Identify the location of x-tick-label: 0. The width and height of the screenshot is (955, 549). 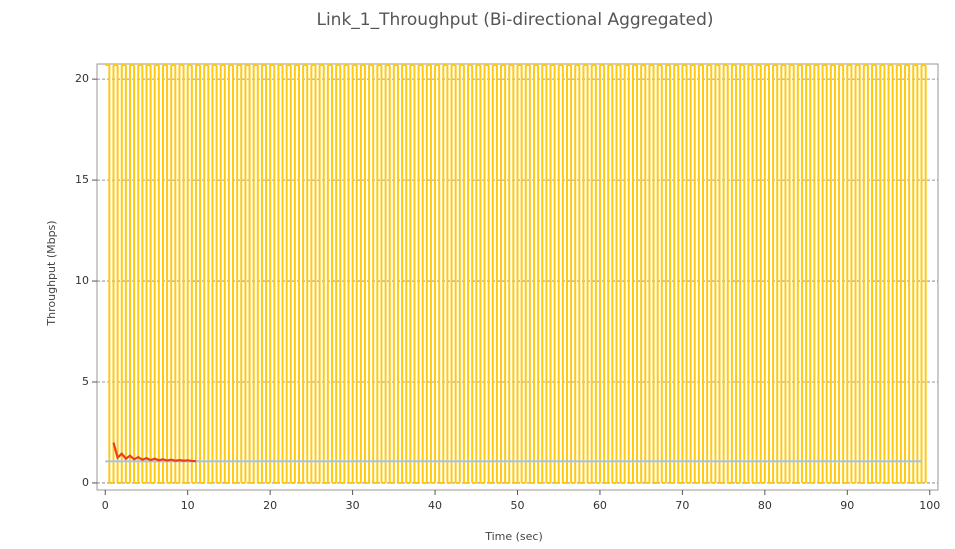
(105, 505).